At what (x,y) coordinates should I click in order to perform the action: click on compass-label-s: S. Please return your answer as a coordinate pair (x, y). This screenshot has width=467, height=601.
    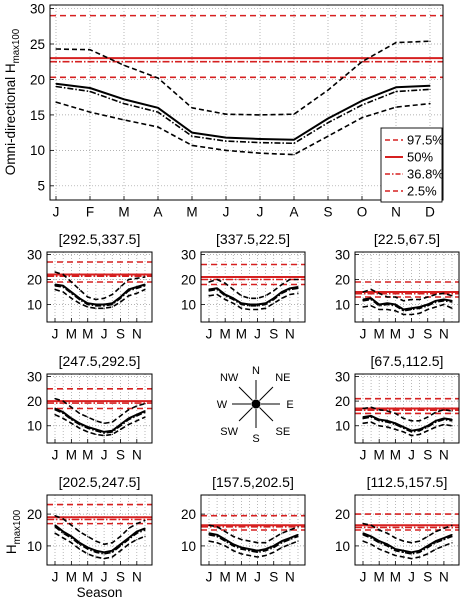
    Looking at the image, I should click on (255, 439).